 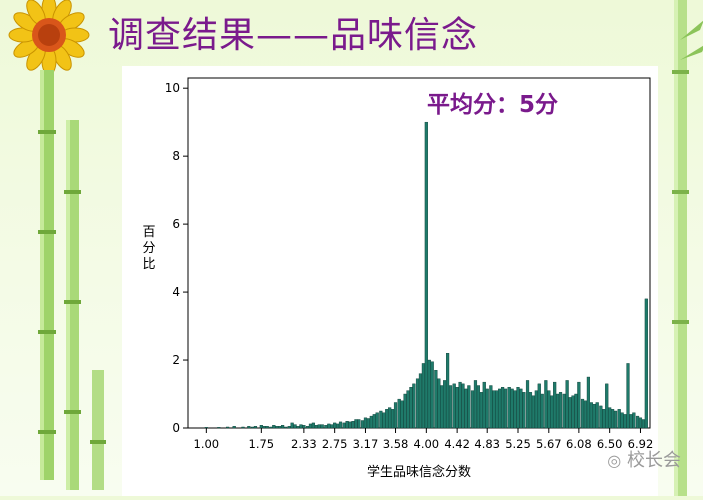 I want to click on y-axis-label: 百分比, so click(x=148, y=248).